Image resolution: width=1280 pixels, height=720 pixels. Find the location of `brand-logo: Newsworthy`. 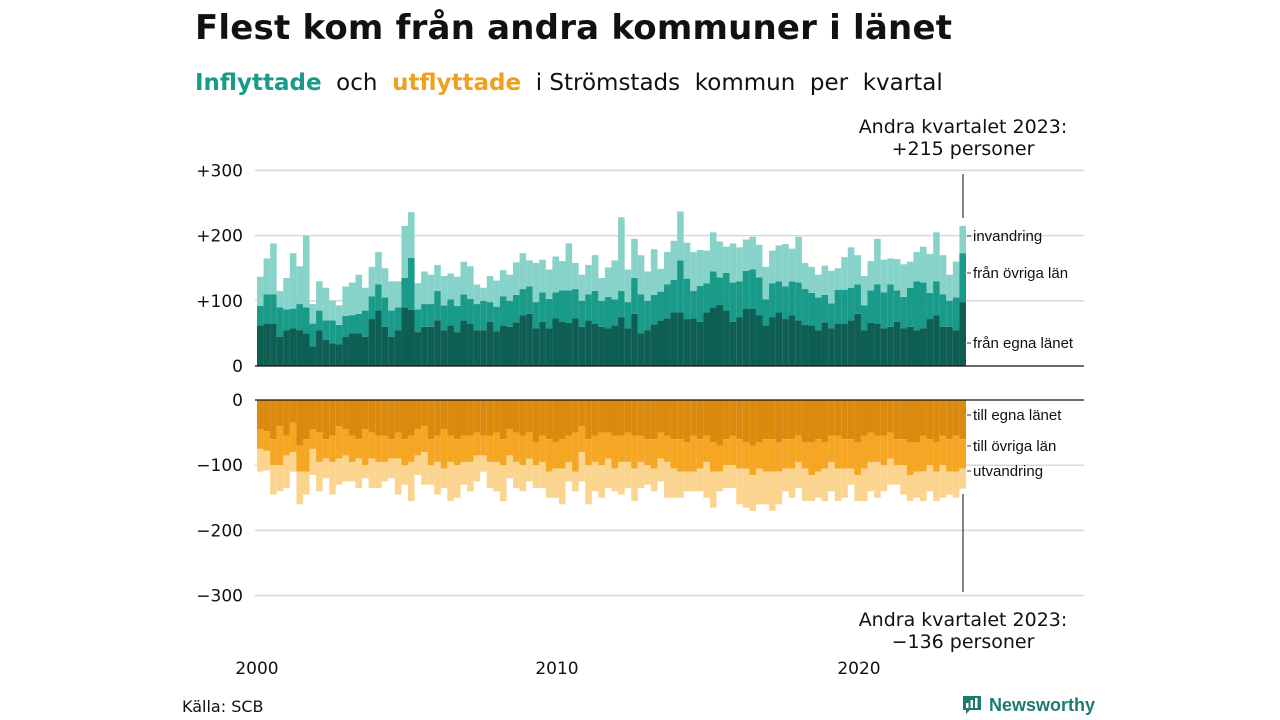

brand-logo: Newsworthy is located at coordinates (1028, 705).